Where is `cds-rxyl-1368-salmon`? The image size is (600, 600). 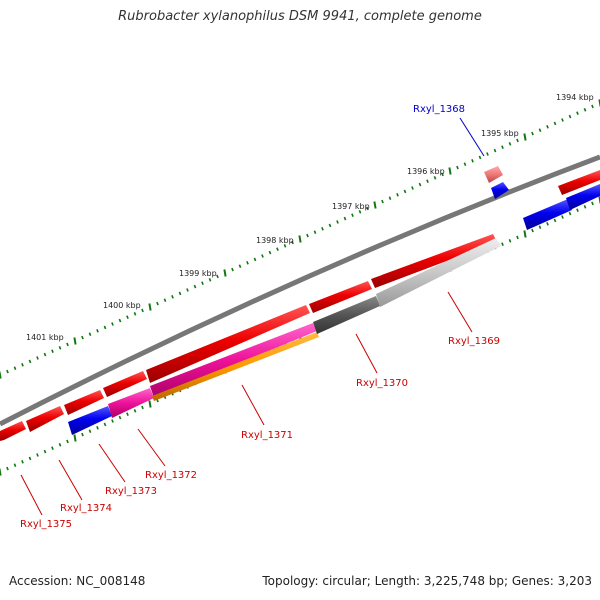
cds-rxyl-1368-salmon is located at coordinates (493, 174).